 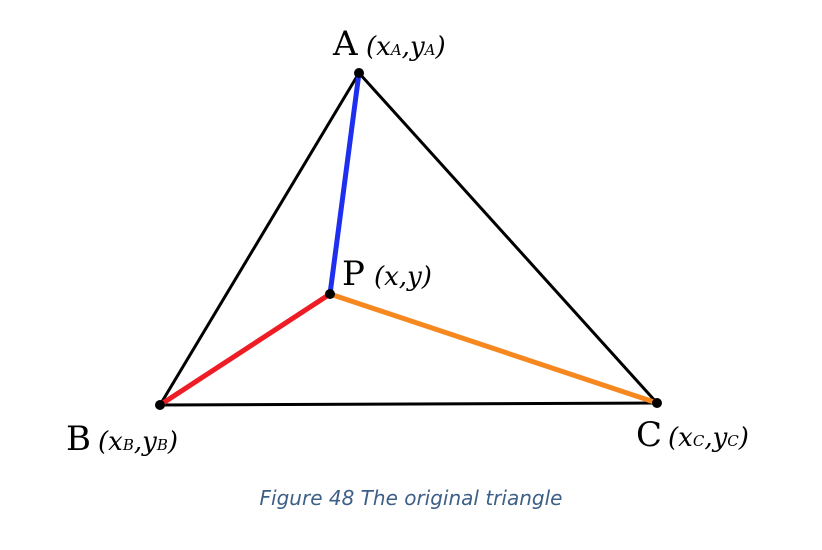 What do you see at coordinates (411, 498) in the screenshot?
I see `figure-caption: Figure 48 The original triangle` at bounding box center [411, 498].